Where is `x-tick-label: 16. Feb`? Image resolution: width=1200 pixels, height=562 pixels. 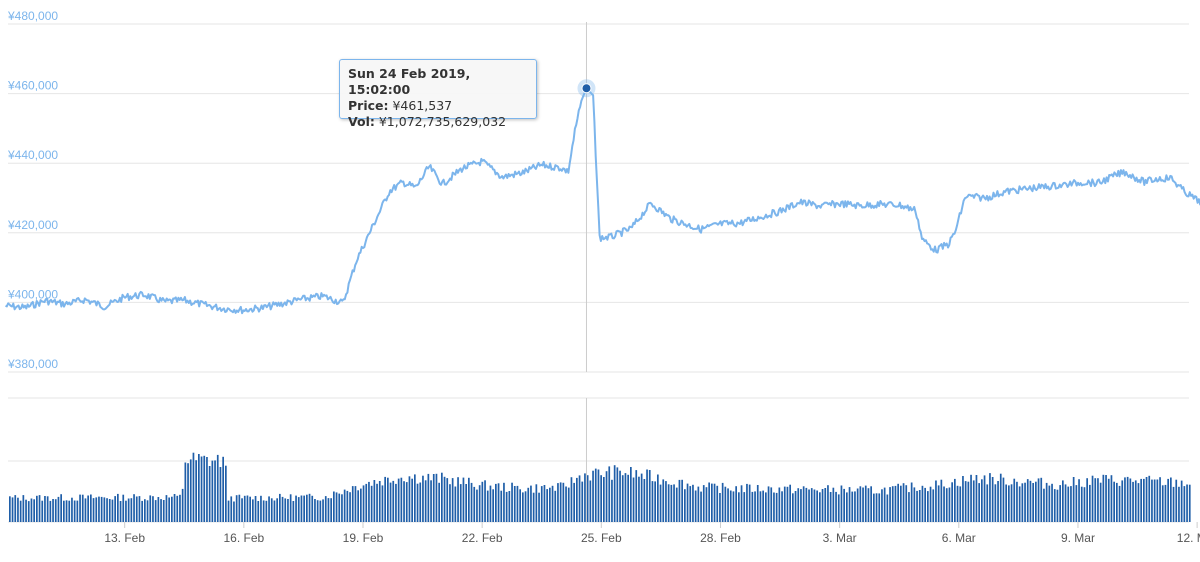 x-tick-label: 16. Feb is located at coordinates (243, 538).